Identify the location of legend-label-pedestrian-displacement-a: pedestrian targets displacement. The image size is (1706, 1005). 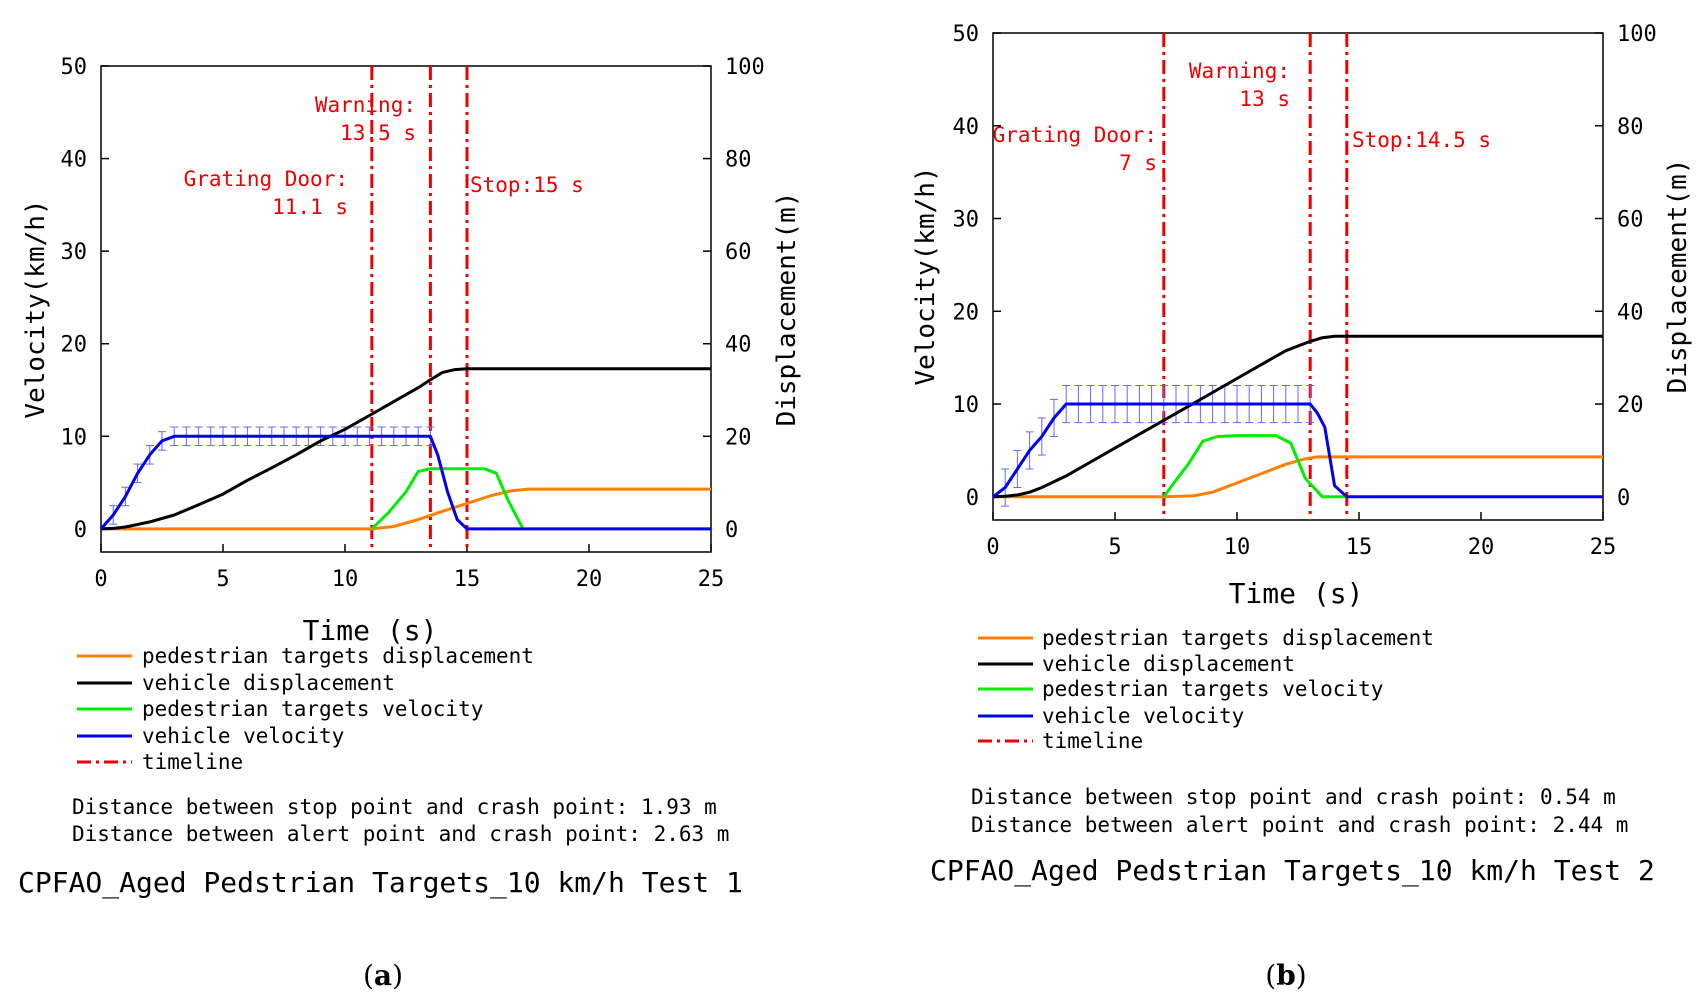
(338, 656).